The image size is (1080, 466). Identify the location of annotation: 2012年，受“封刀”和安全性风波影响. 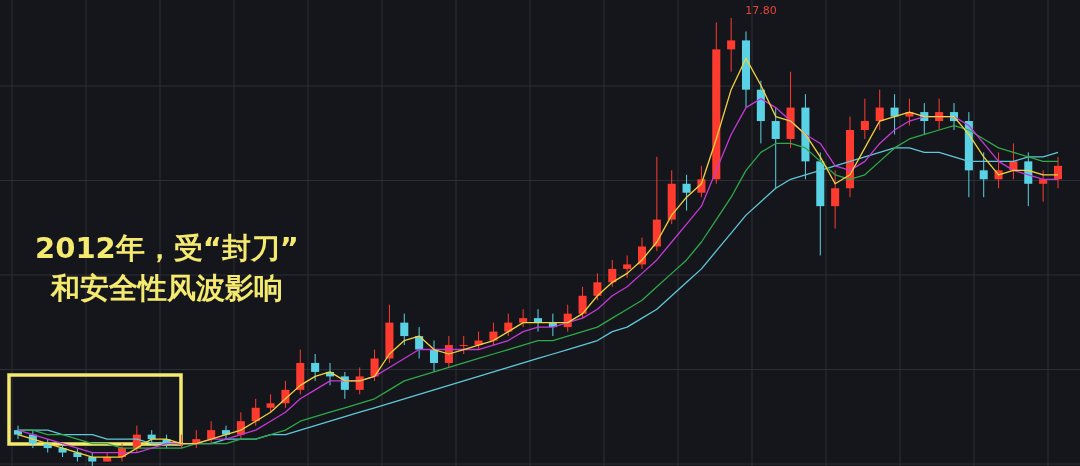
(167, 268).